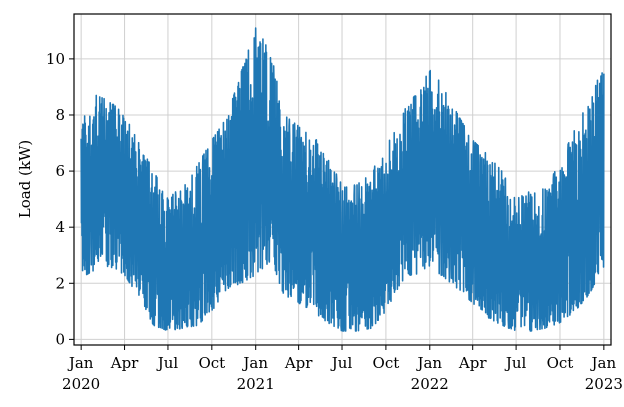  I want to click on y-axis-label: Load (kW), so click(25, 179).